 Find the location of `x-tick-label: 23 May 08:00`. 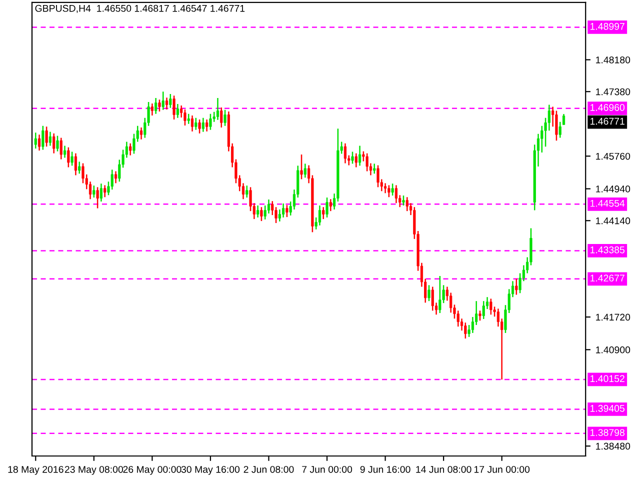

x-tick-label: 23 May 08:00 is located at coordinates (93, 470).